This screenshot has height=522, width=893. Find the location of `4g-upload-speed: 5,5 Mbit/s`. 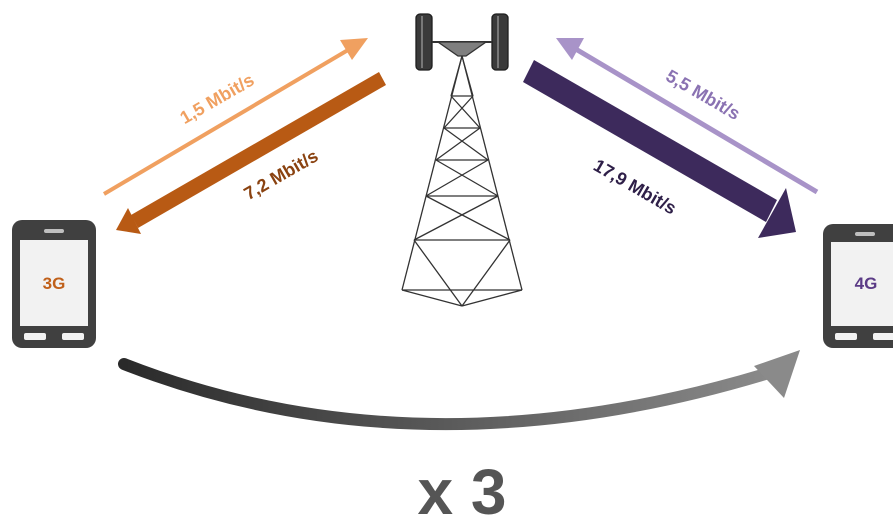

4g-upload-speed: 5,5 Mbit/s is located at coordinates (702, 95).